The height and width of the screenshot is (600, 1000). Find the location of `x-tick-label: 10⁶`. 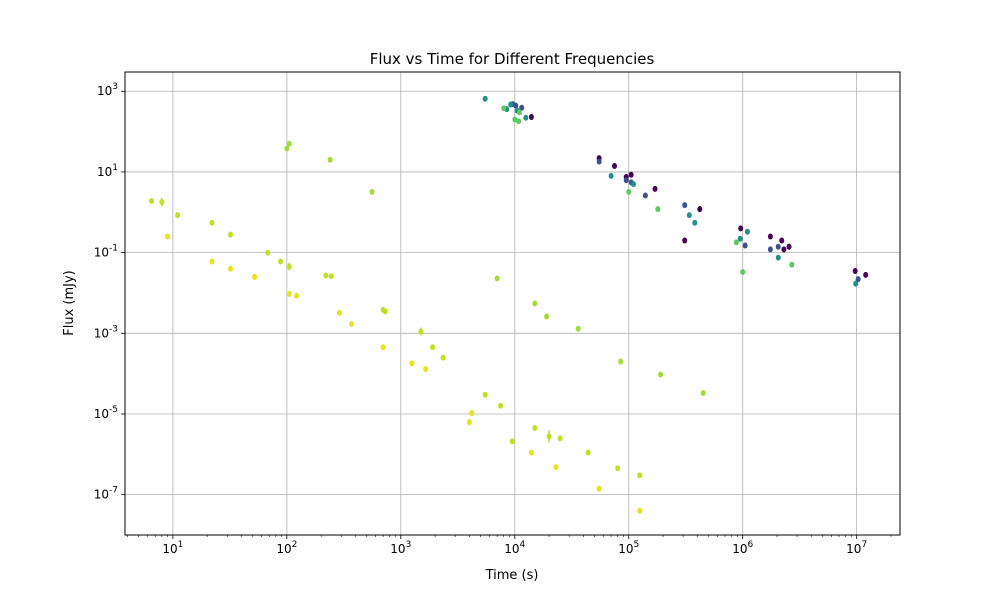

x-tick-label: 10⁶ is located at coordinates (742, 548).